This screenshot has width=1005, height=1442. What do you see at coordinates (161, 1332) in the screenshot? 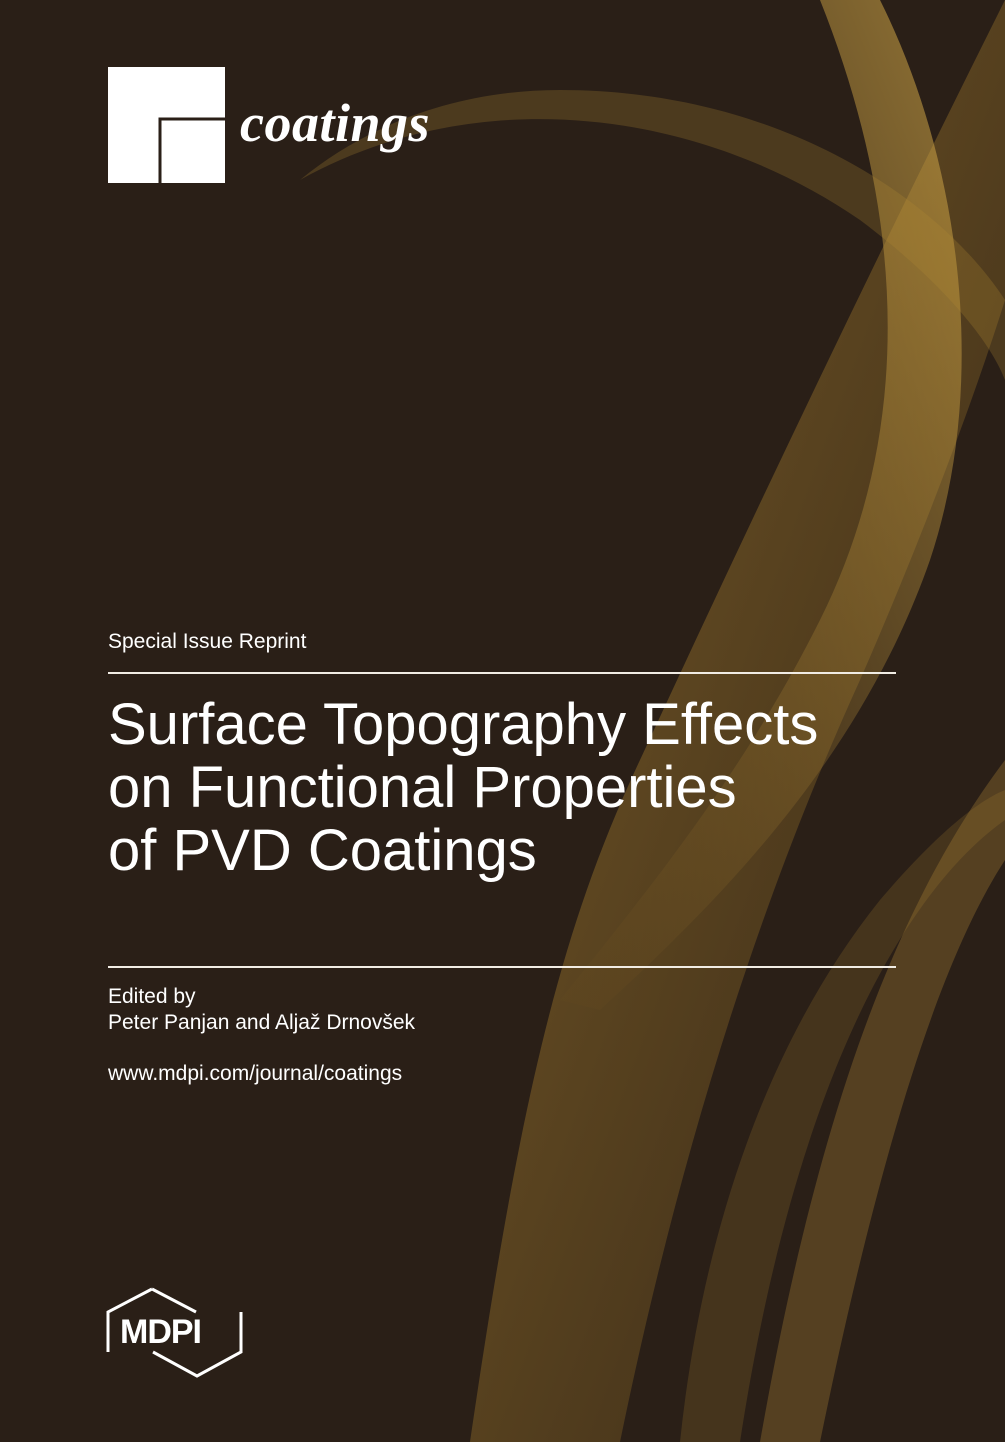
I see `publisher-logo: MDPI` at bounding box center [161, 1332].